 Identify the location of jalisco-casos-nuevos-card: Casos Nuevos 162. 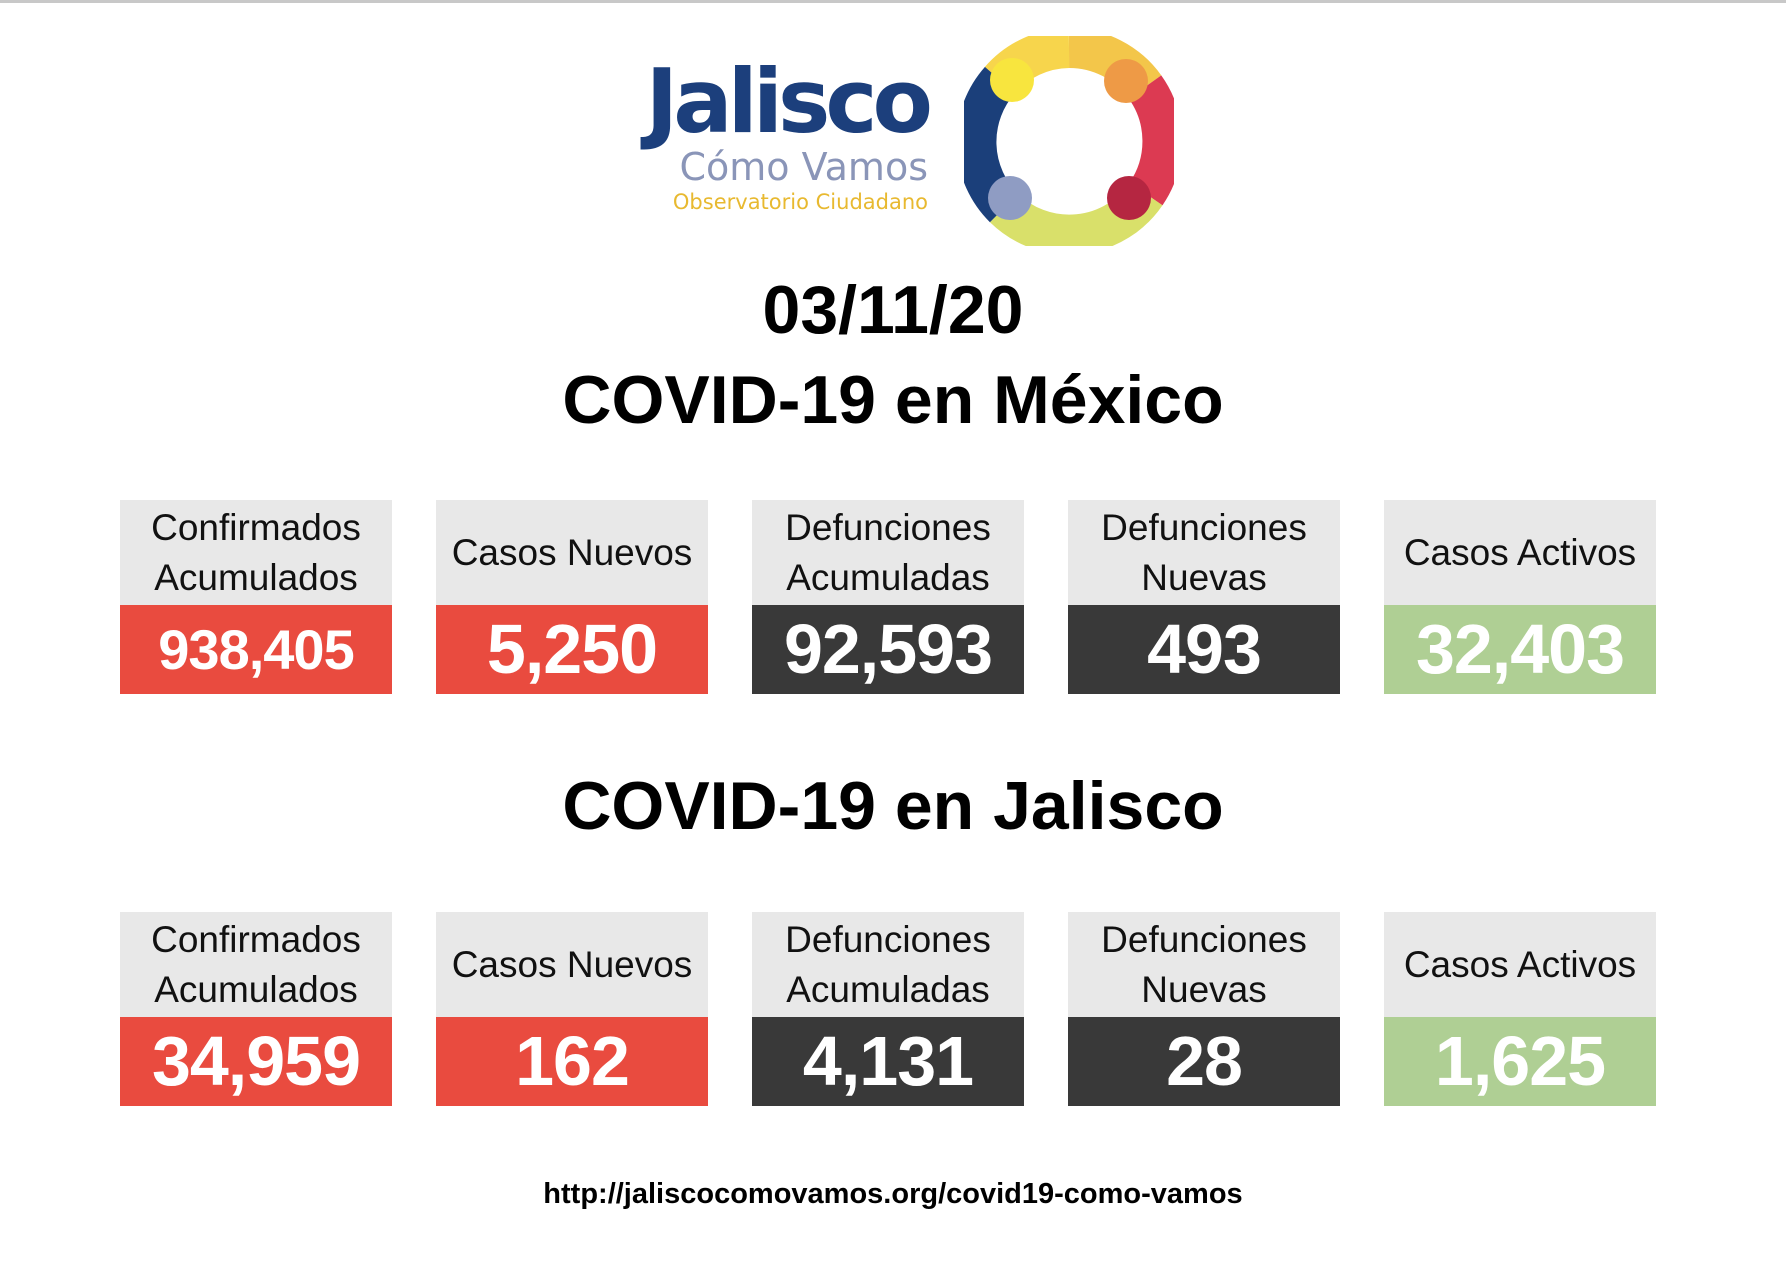
(572, 1010).